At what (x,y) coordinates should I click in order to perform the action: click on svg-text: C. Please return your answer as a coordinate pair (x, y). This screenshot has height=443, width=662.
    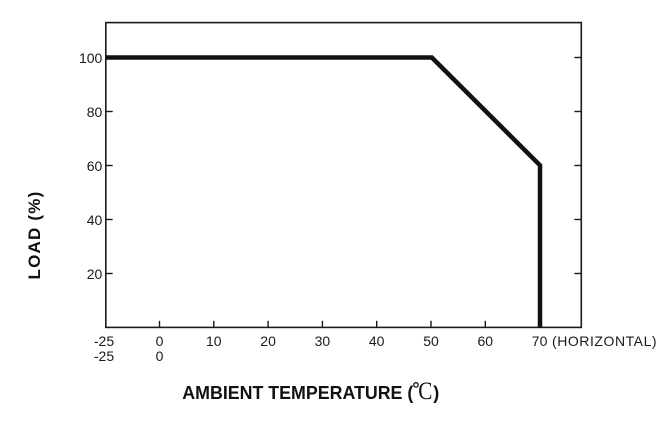
    Looking at the image, I should click on (425, 391).